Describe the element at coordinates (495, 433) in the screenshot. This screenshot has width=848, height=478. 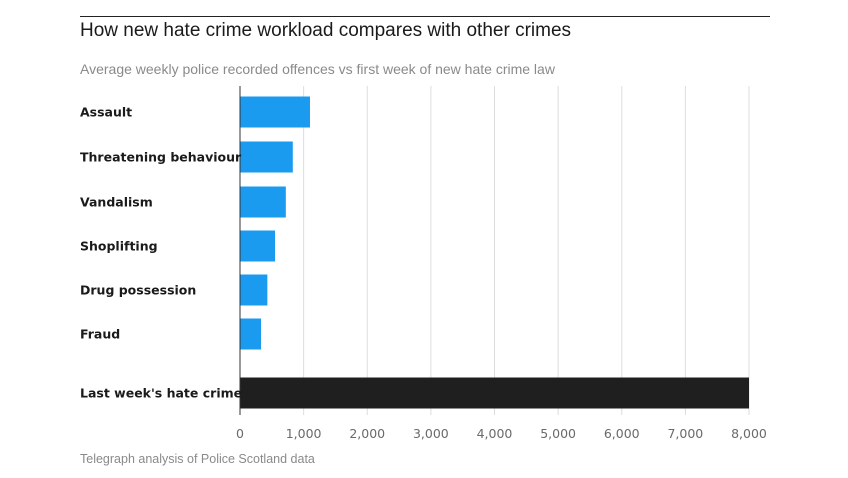
I see `x-tick-label: 4,000` at that location.